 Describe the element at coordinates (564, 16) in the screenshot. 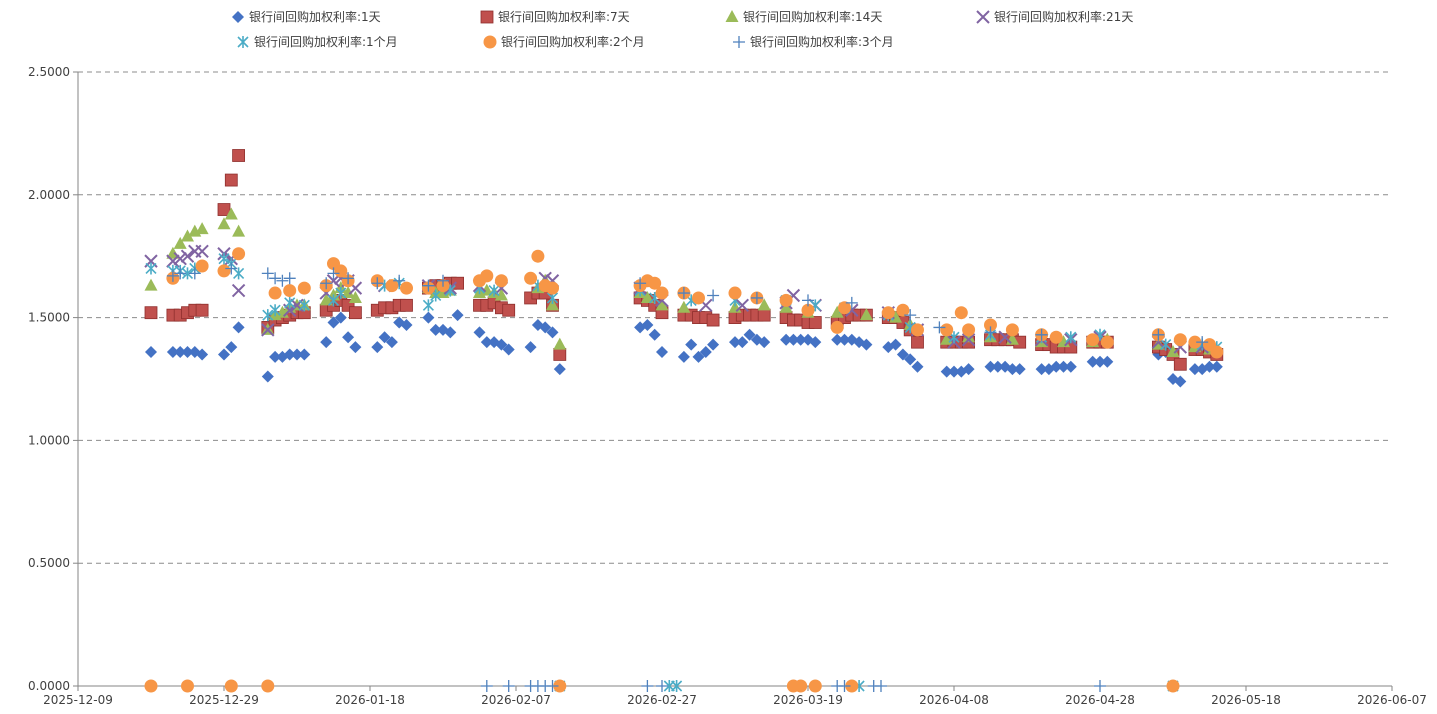

I see `legend-label: 银行间回购加权利率:7天` at that location.